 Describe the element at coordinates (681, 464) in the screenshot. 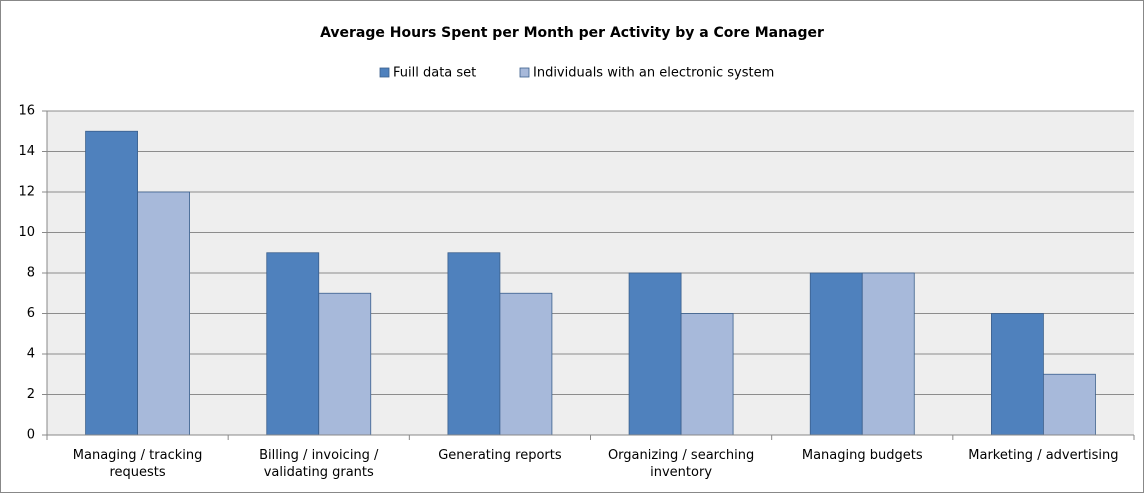

I see `x-tick-label: Organizing / searching inventory` at that location.